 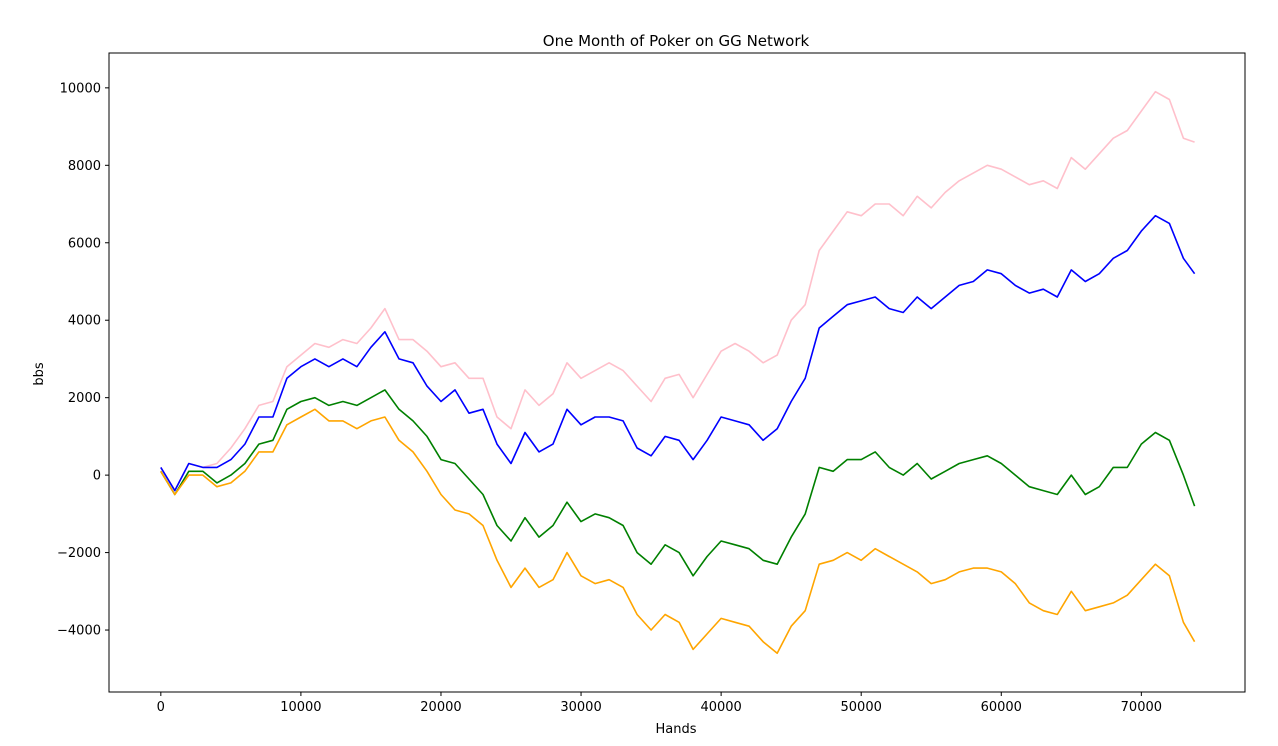 I want to click on y-tick-label: −4000, so click(x=79, y=631).